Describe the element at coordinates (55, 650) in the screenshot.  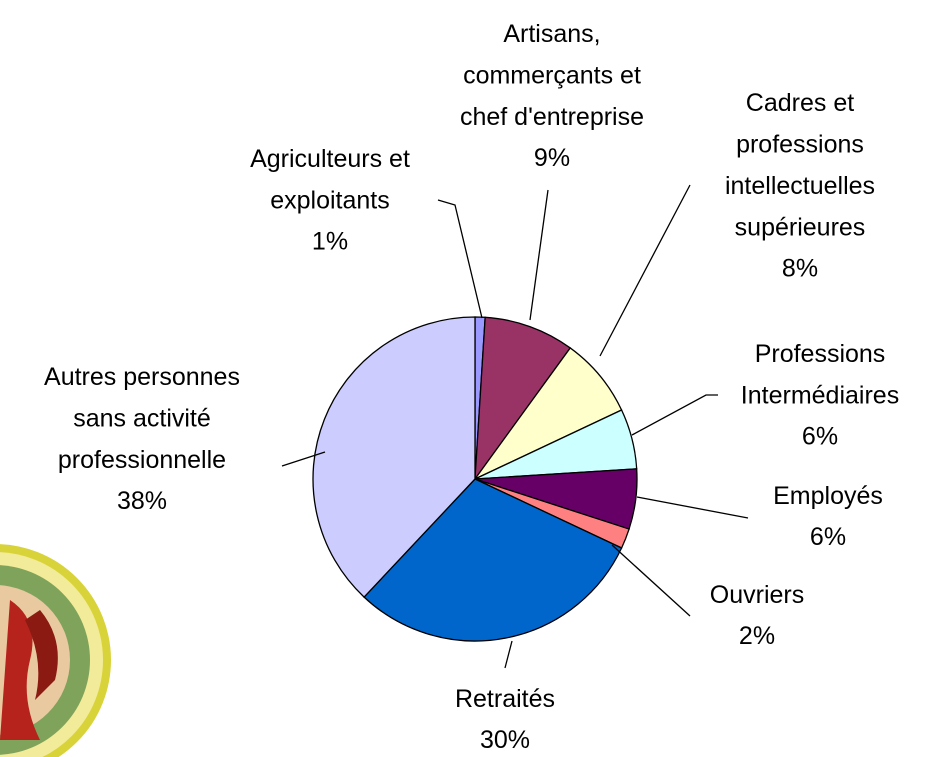
I see `logo` at that location.